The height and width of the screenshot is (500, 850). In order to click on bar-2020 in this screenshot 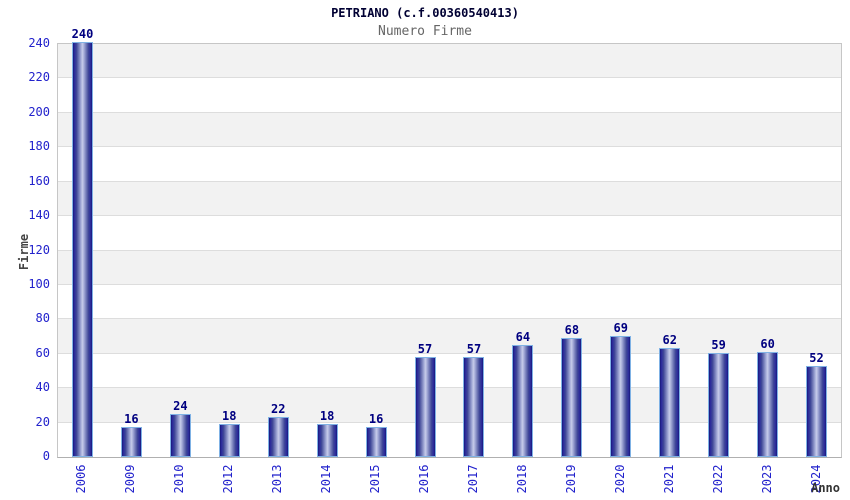, I will do `click(621, 396)`.